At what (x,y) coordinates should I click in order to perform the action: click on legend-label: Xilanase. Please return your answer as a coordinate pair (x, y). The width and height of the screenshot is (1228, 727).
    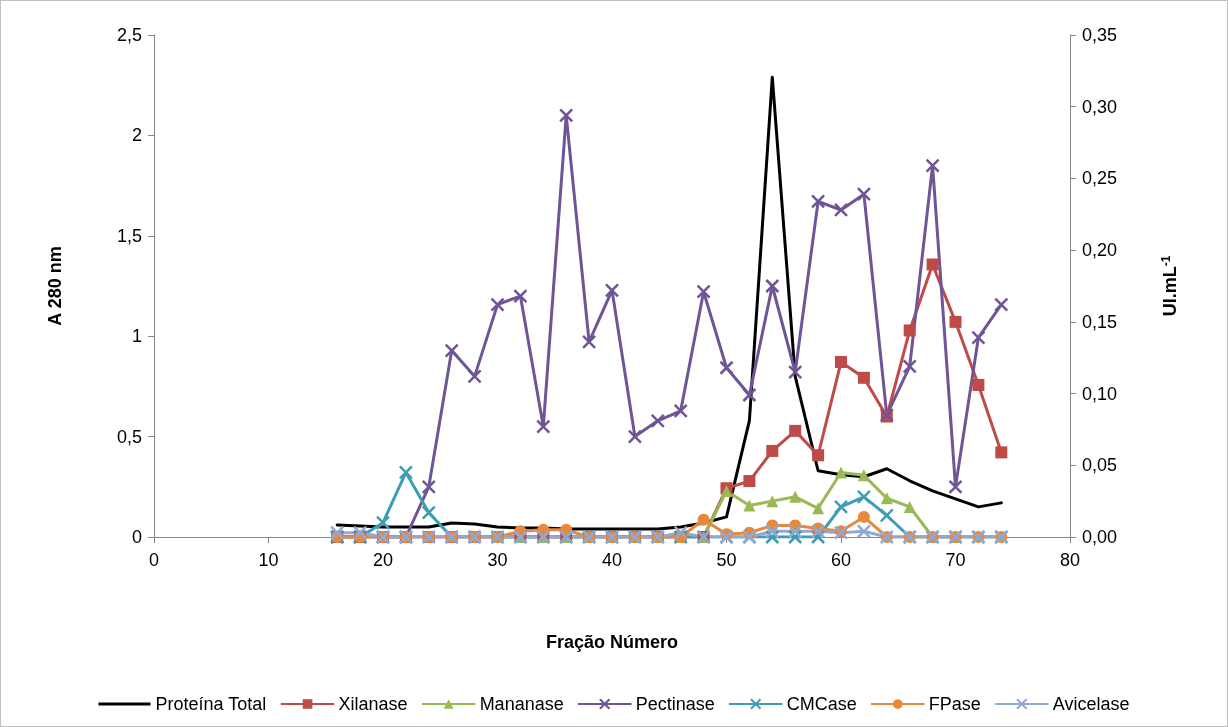
    Looking at the image, I should click on (373, 704).